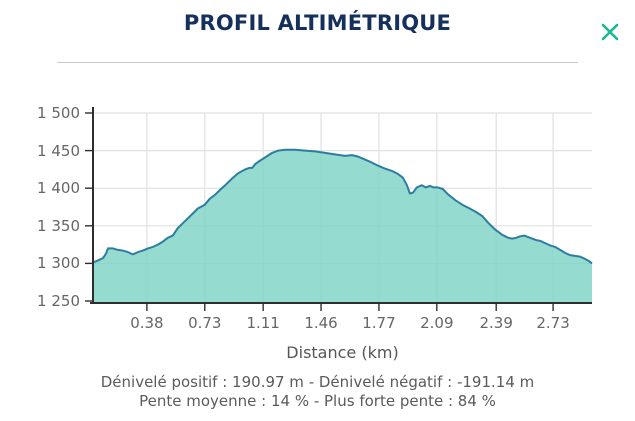  I want to click on x-axis-title: Distance (km), so click(342, 352).